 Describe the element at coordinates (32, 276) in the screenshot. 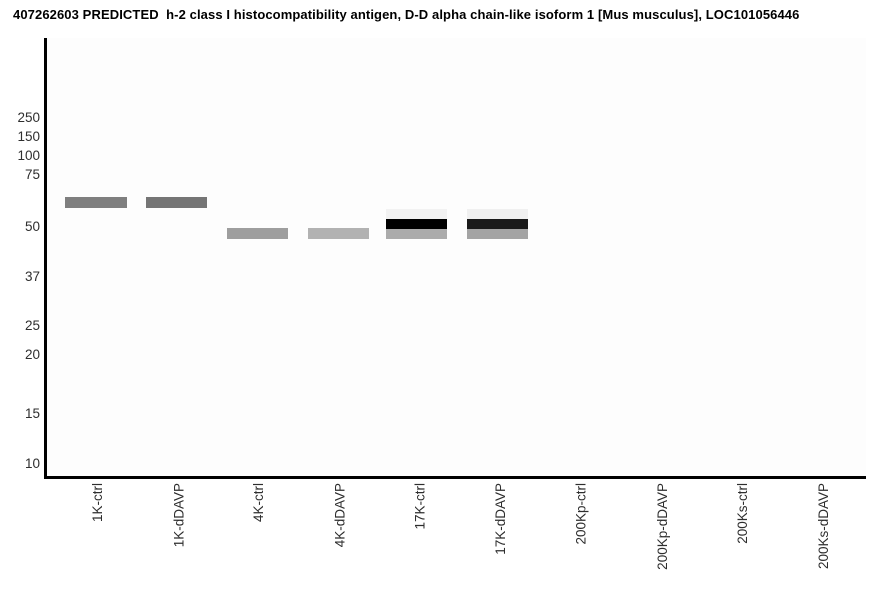

I see `y-tick-label: 37` at that location.